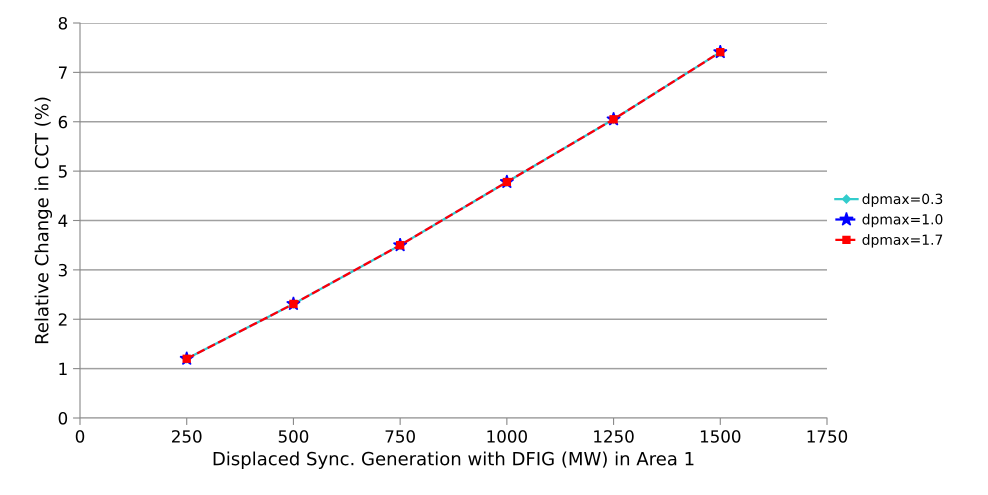  I want to click on y-axis-title: Relative Change in CCT (%), so click(43, 221).